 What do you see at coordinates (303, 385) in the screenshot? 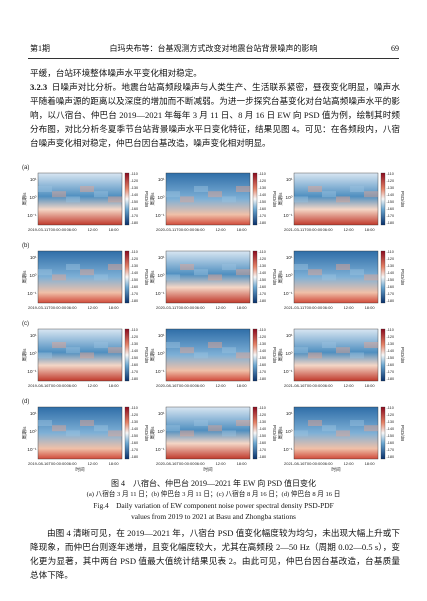
I see `x-start-date: 2021-08-16T00:00:00` at bounding box center [303, 385].